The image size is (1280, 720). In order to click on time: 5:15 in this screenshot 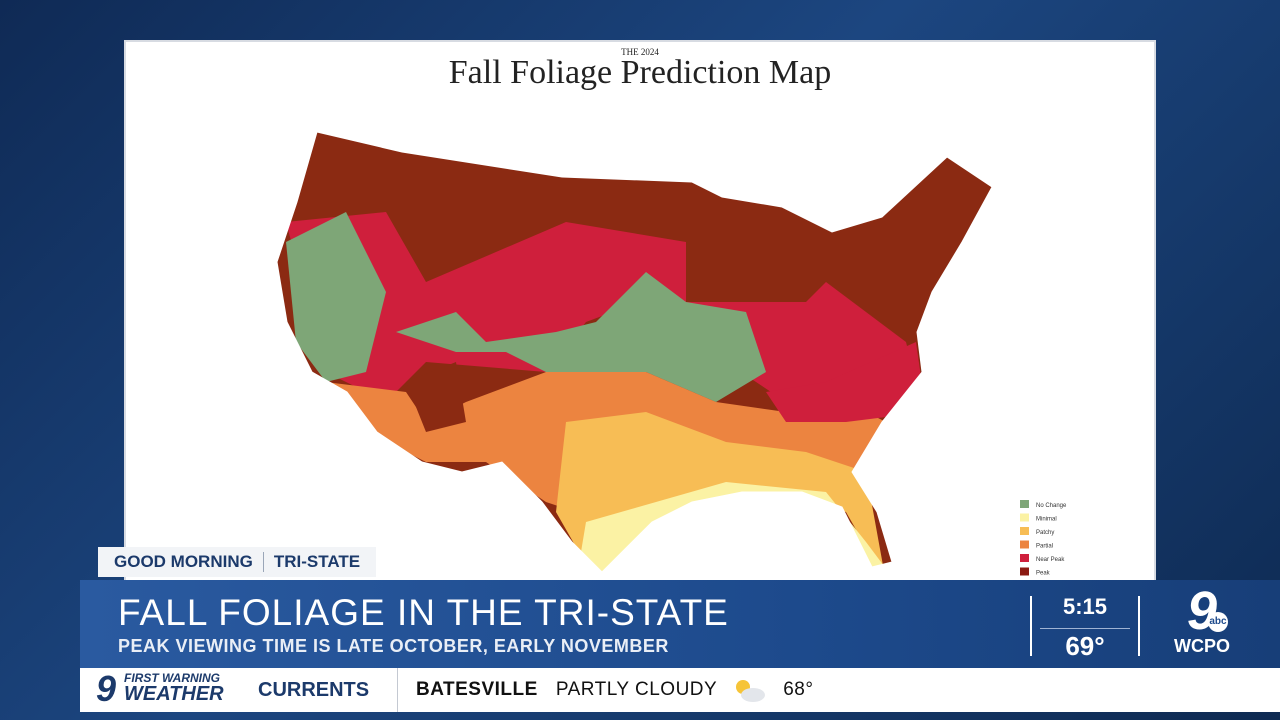, I will do `click(1085, 606)`.